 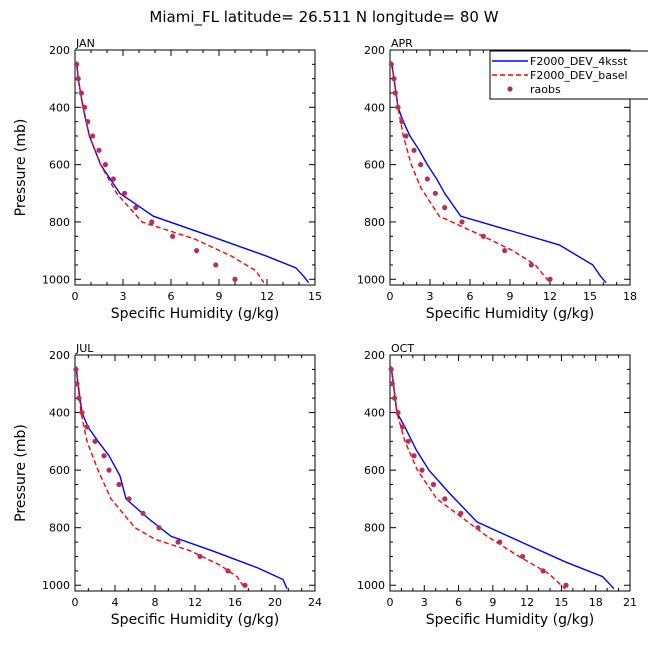 I want to click on series-line-4ksst, so click(x=192, y=172).